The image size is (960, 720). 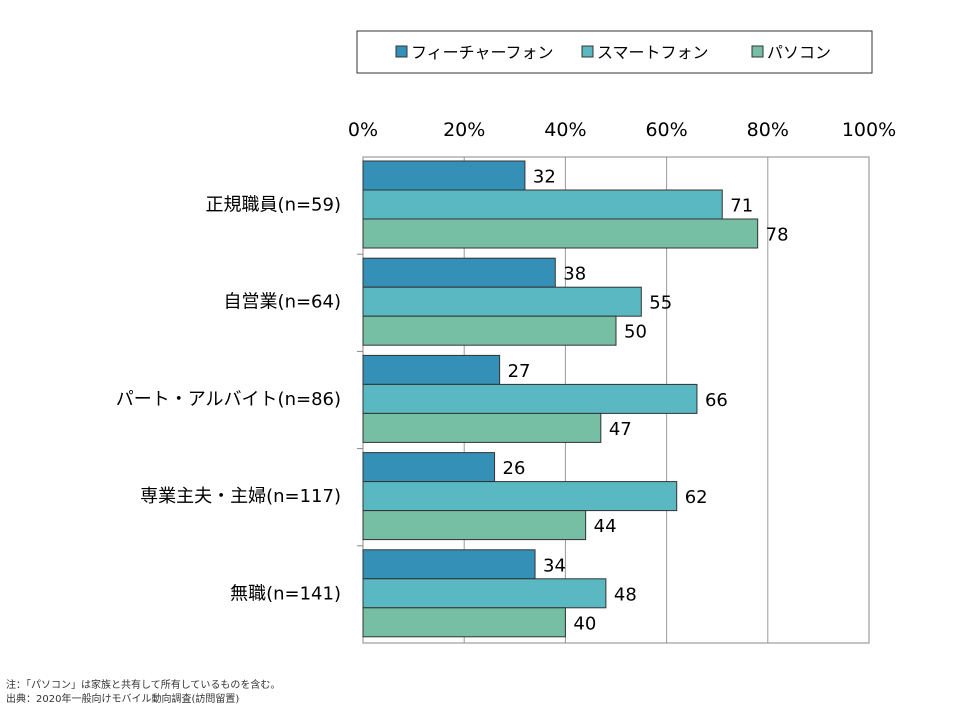 I want to click on x-tick-label: 0%, so click(x=363, y=130).